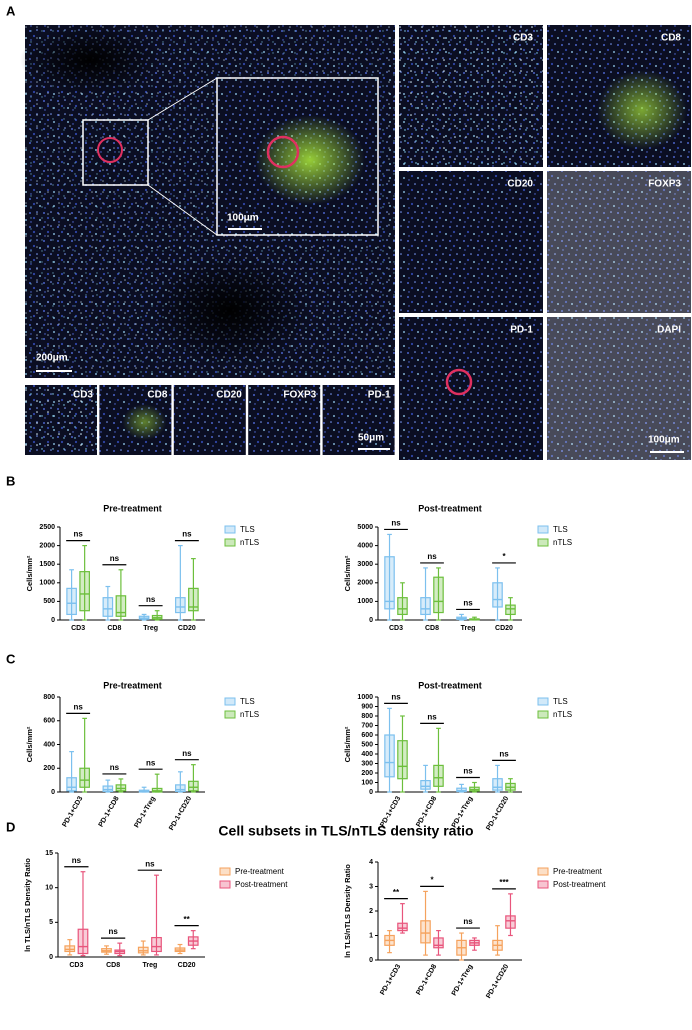 The height and width of the screenshot is (1030, 692). What do you see at coordinates (367, 763) in the screenshot?
I see `y-tick-label: 300` at bounding box center [367, 763].